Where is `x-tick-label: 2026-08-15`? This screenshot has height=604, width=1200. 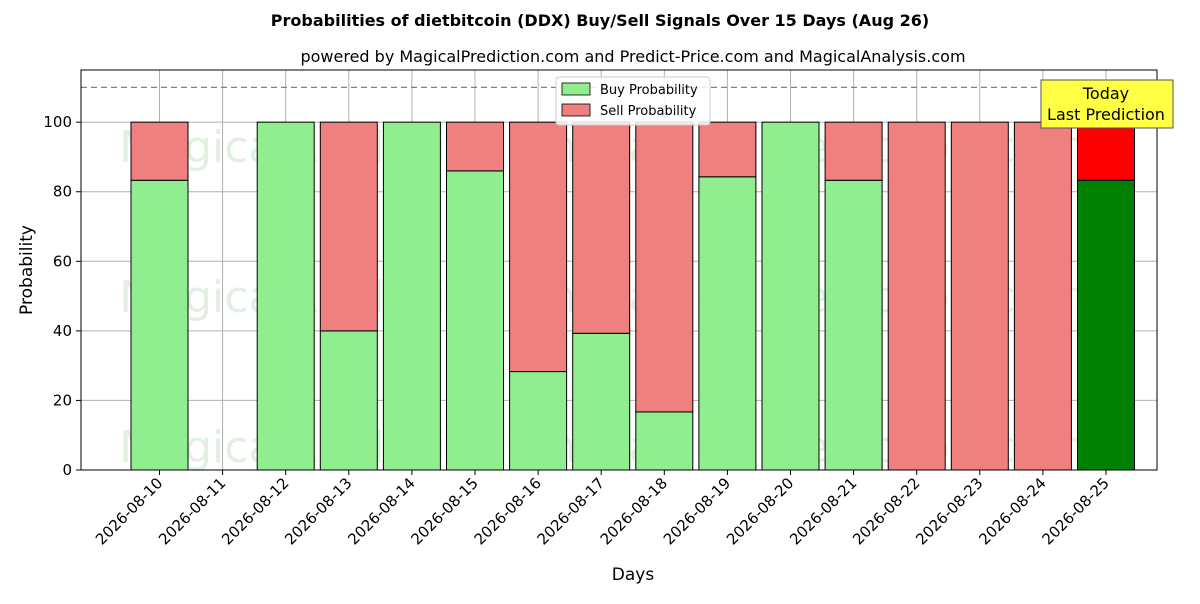
x-tick-label: 2026-08-15 is located at coordinates (444, 511).